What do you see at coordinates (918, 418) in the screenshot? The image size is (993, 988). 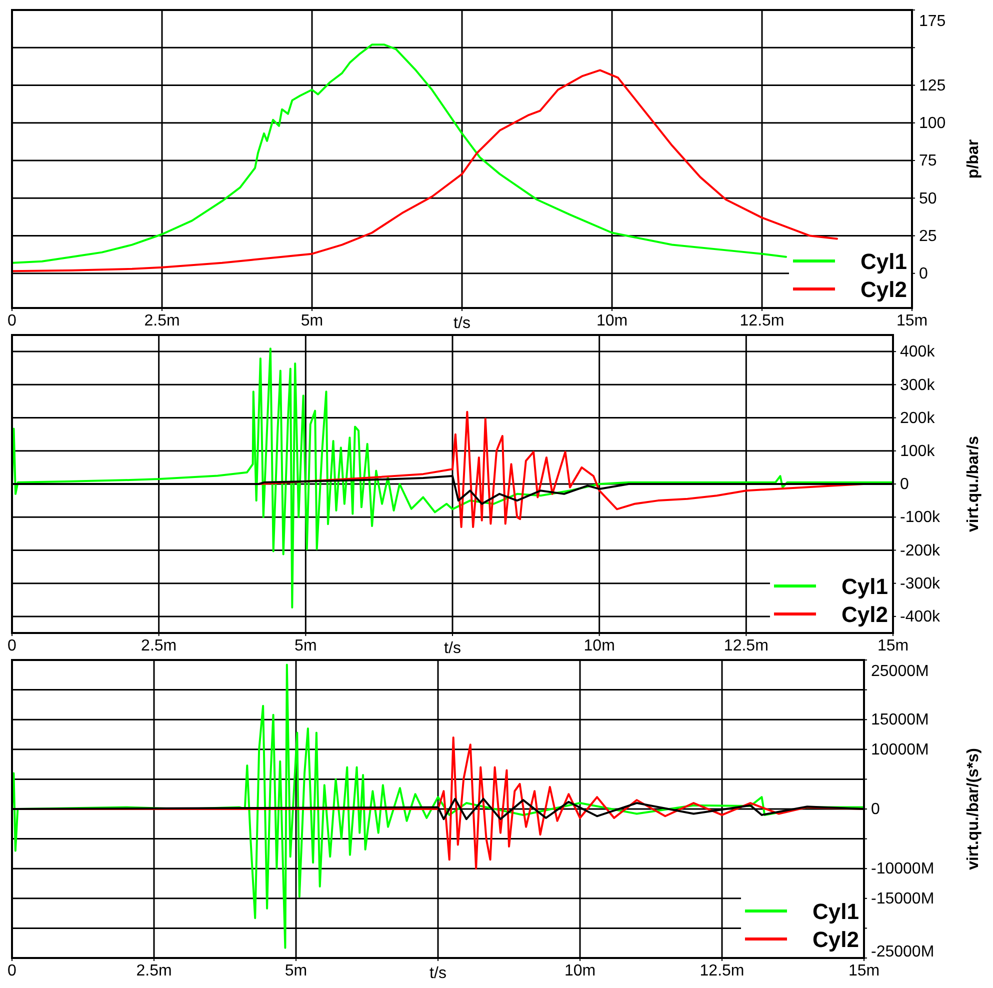 I see `y-tick-label: 200k` at bounding box center [918, 418].